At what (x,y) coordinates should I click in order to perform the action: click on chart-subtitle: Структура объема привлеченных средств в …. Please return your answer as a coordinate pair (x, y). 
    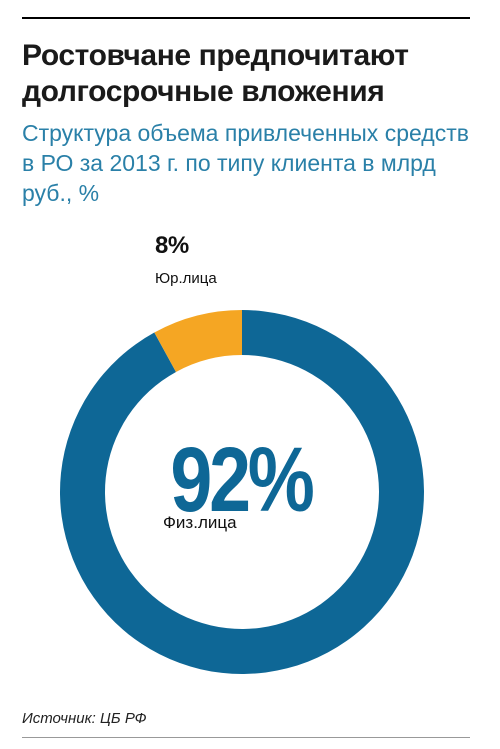
    Looking at the image, I should click on (245, 163).